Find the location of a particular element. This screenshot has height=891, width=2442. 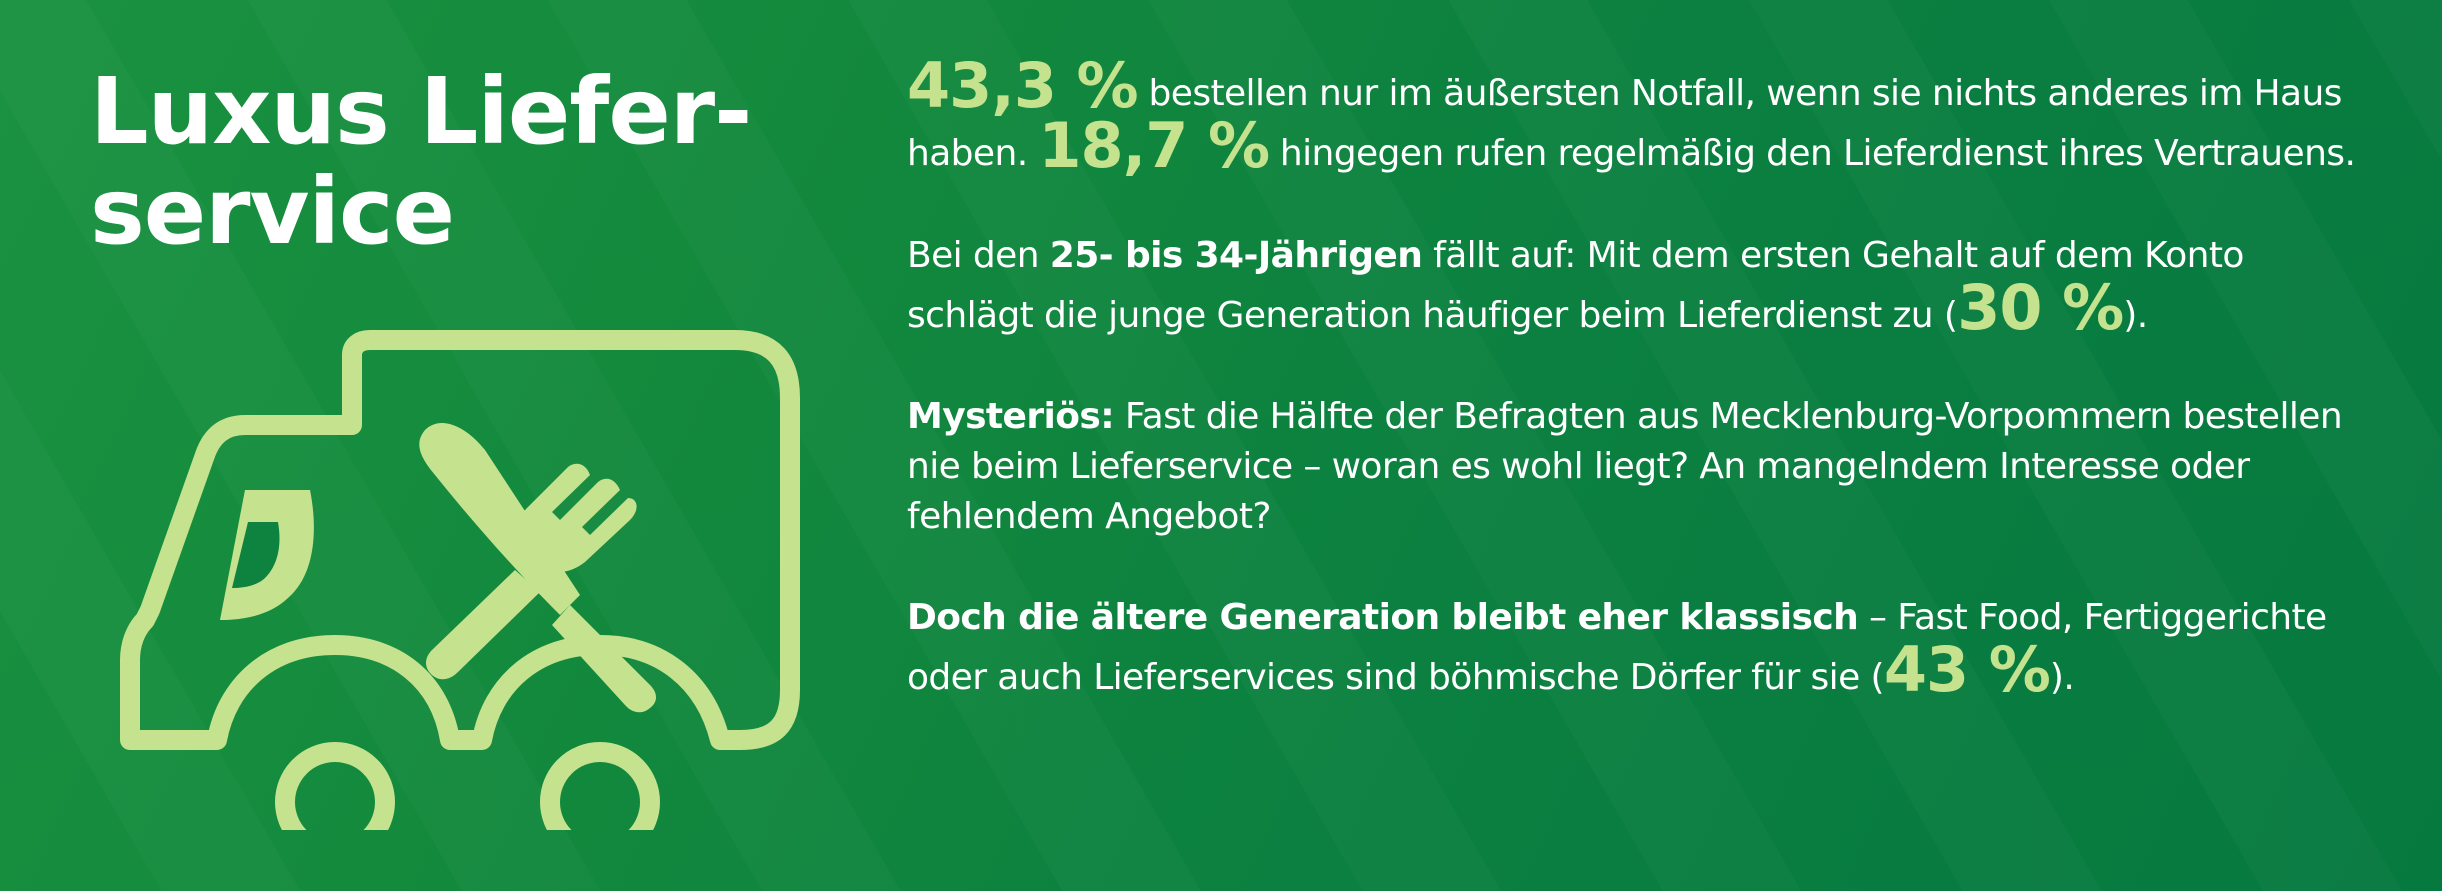

logo-d-counter is located at coordinates (256, 555).